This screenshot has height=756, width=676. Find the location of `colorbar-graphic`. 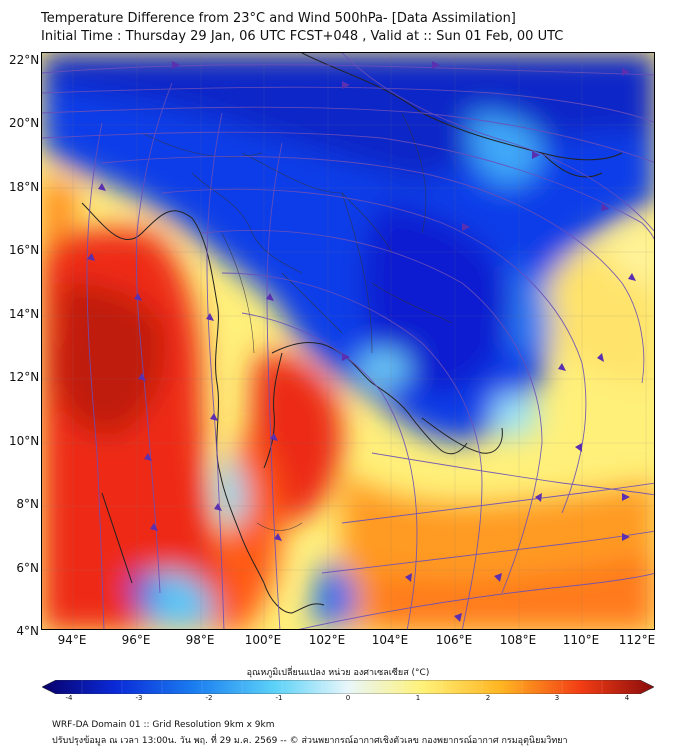

colorbar-graphic is located at coordinates (348, 687).